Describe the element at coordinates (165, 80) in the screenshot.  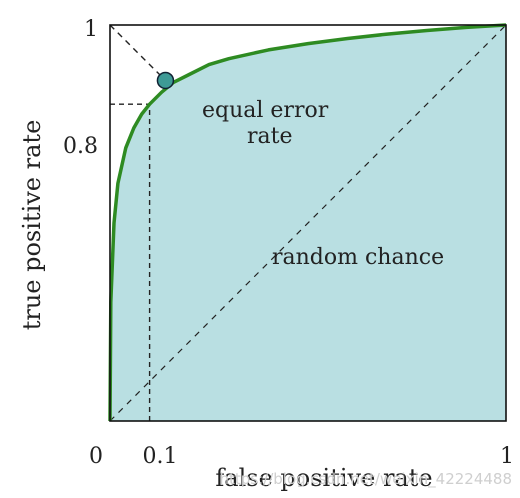
I see `equal-error-rate-marker` at that location.